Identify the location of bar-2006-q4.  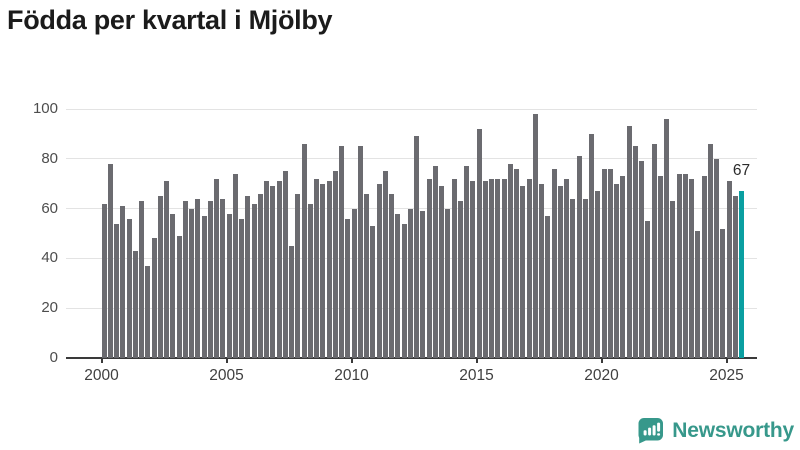
(273, 272).